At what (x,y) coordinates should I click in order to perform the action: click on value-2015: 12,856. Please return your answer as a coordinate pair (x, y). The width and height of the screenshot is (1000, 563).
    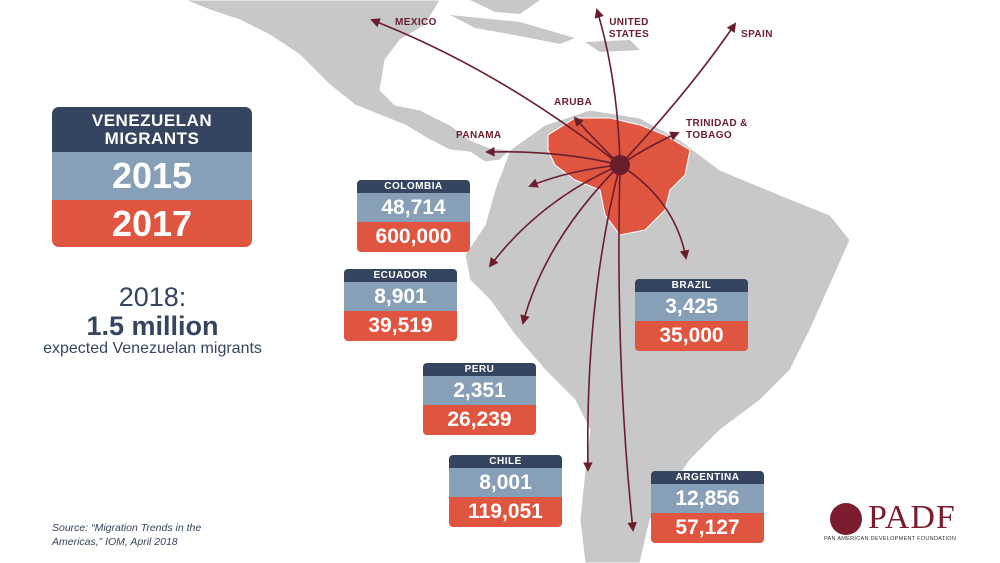
    Looking at the image, I should click on (707, 498).